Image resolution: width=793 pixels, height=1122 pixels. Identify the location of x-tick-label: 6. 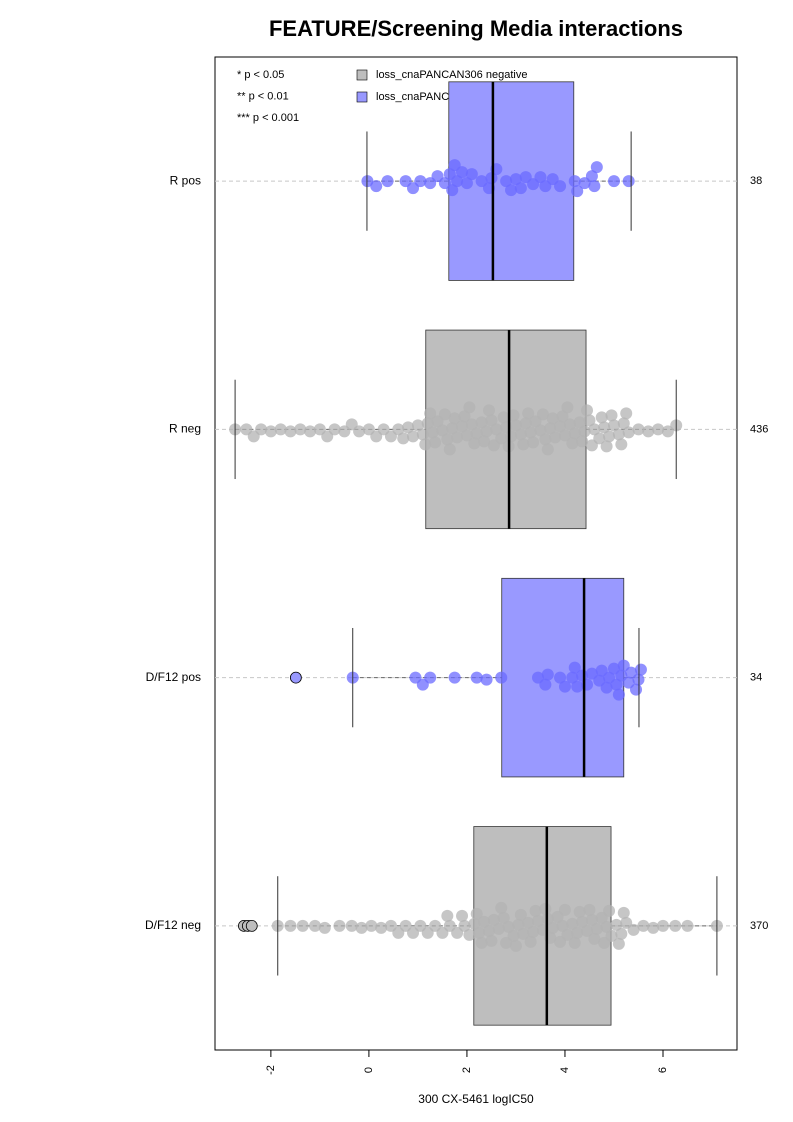
(663, 1070).